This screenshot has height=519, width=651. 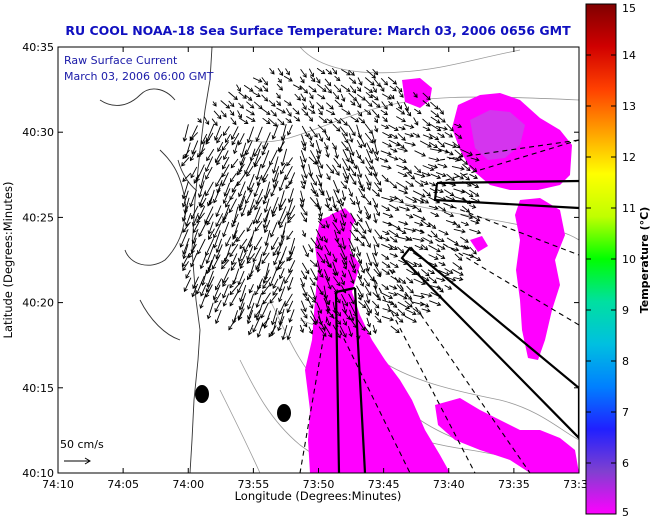 I want to click on site-marker, so click(x=202, y=394).